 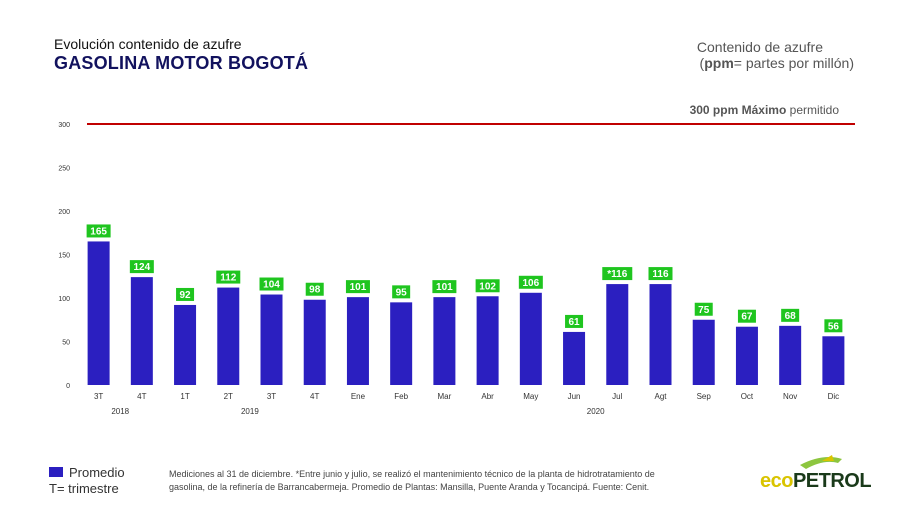 I want to click on x-tick-label: Dic, so click(x=834, y=396).